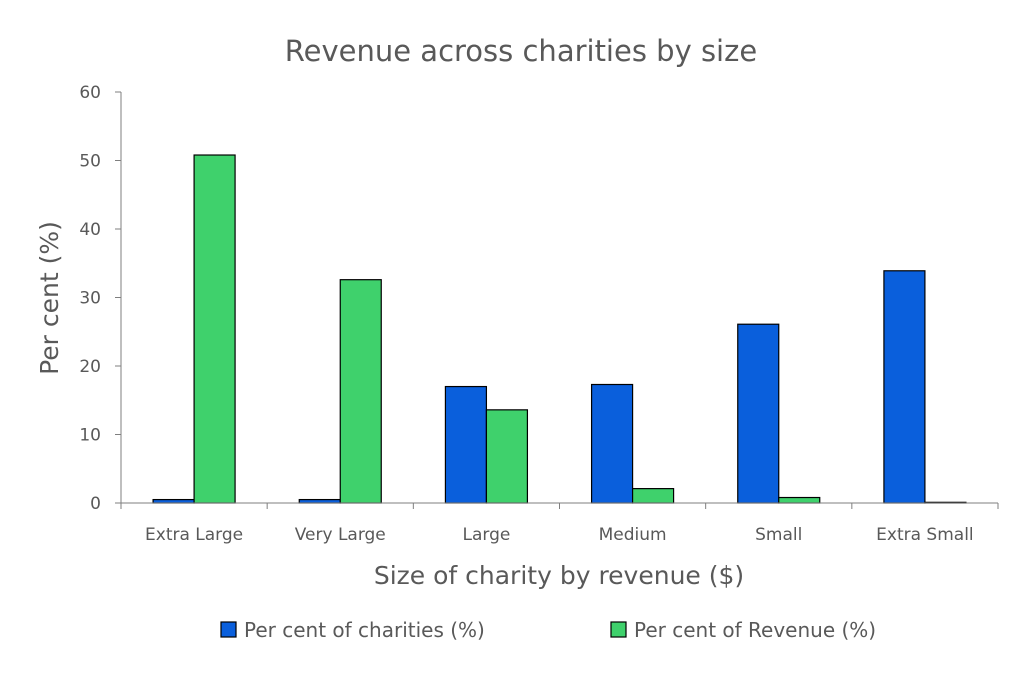 This screenshot has height=683, width=1024. What do you see at coordinates (90, 230) in the screenshot?
I see `y-tick-label: 40` at bounding box center [90, 230].